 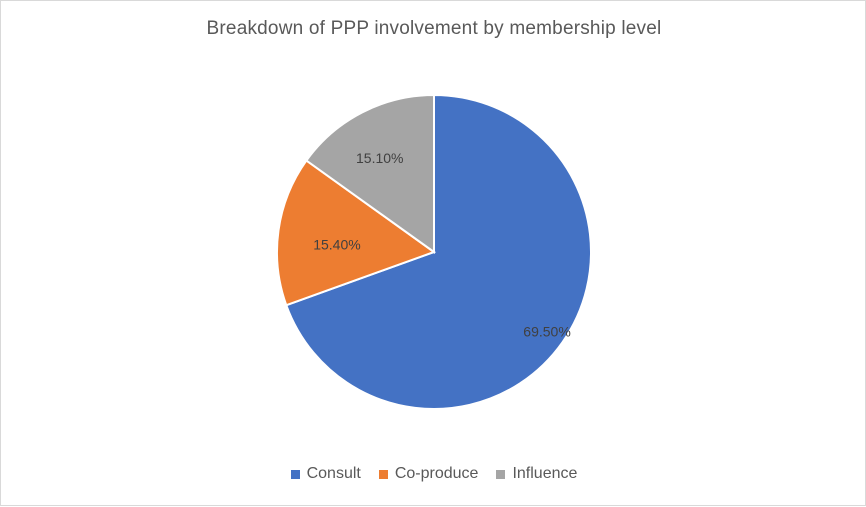 I want to click on legend-item-consult: Consult, so click(x=325, y=474).